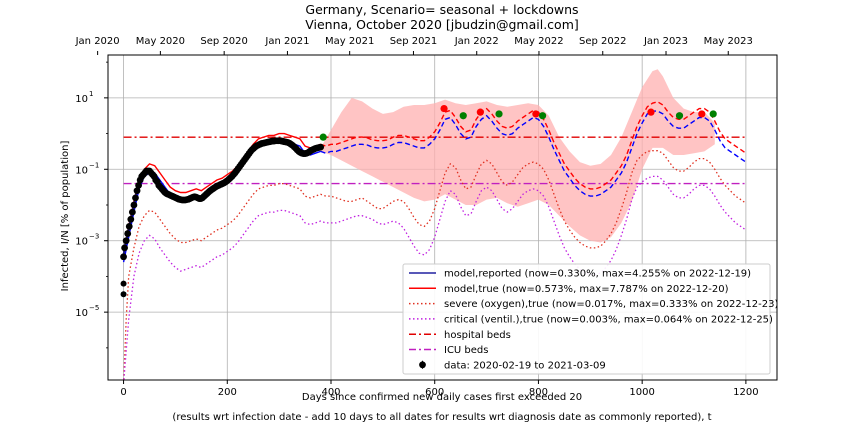  Describe the element at coordinates (160, 41) in the screenshot. I see `top-tick-label: May 2020` at that location.